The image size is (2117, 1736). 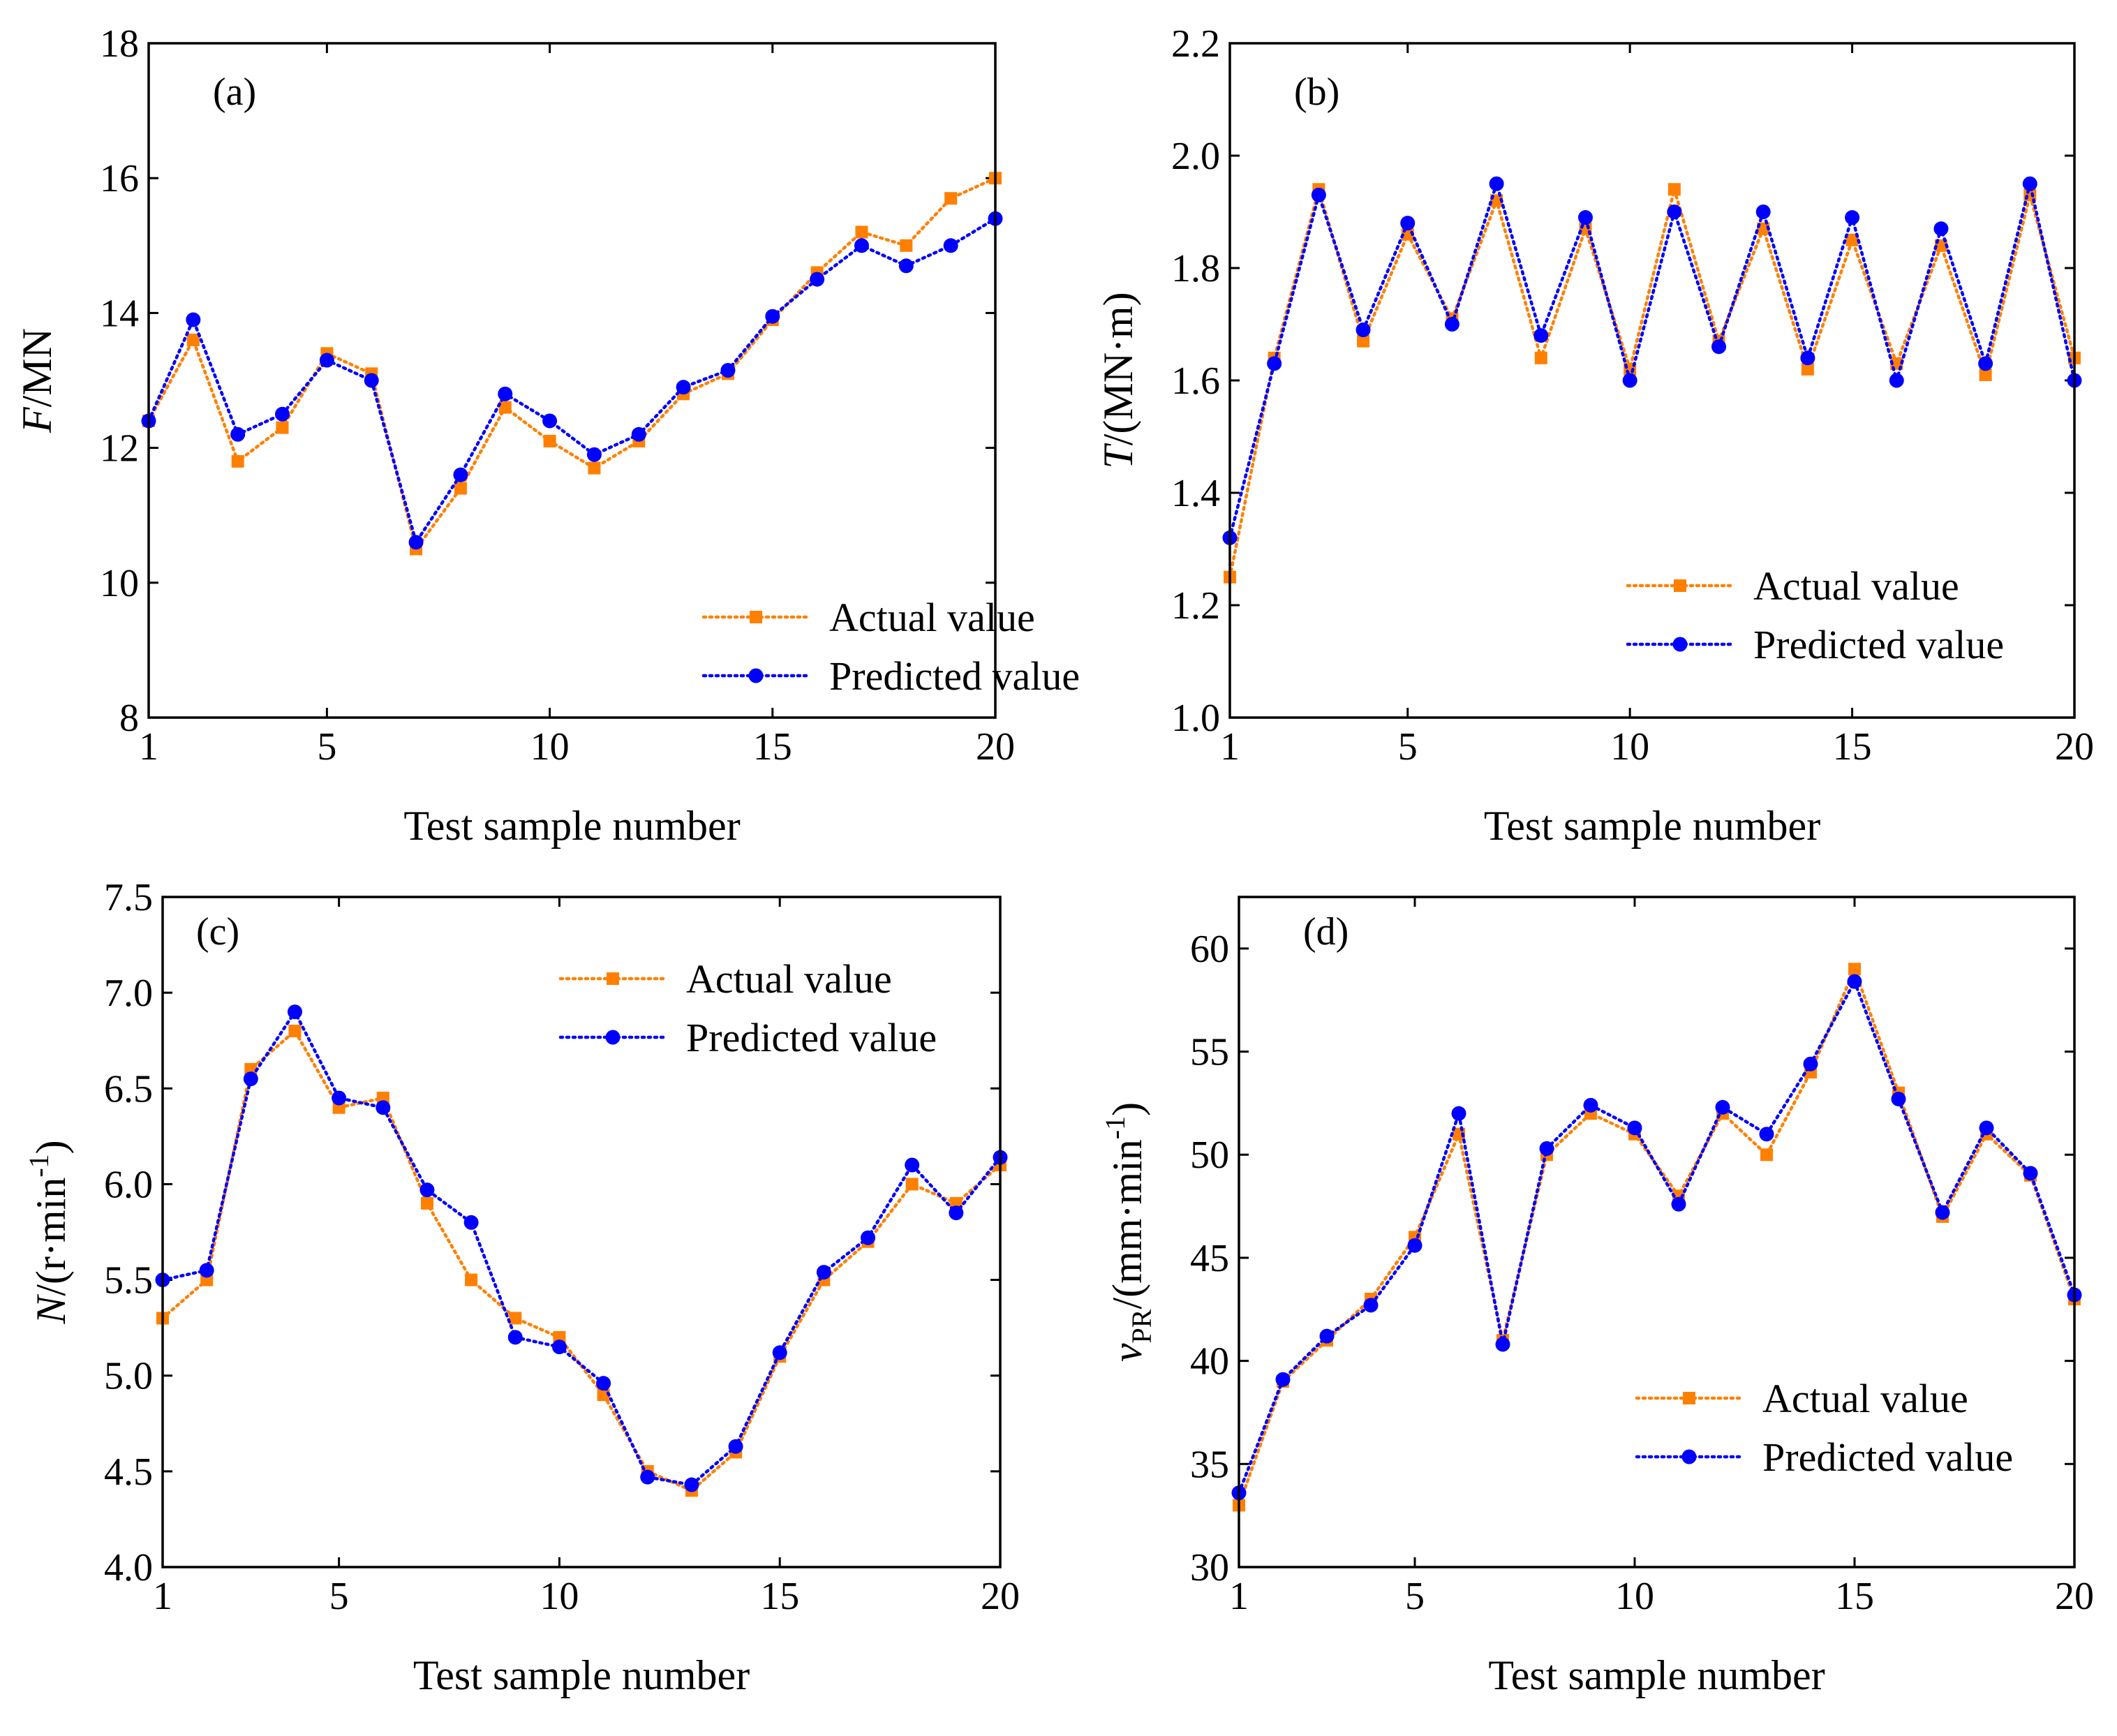 I want to click on y-axis-label: N/(r·min-1), so click(x=48, y=1232).